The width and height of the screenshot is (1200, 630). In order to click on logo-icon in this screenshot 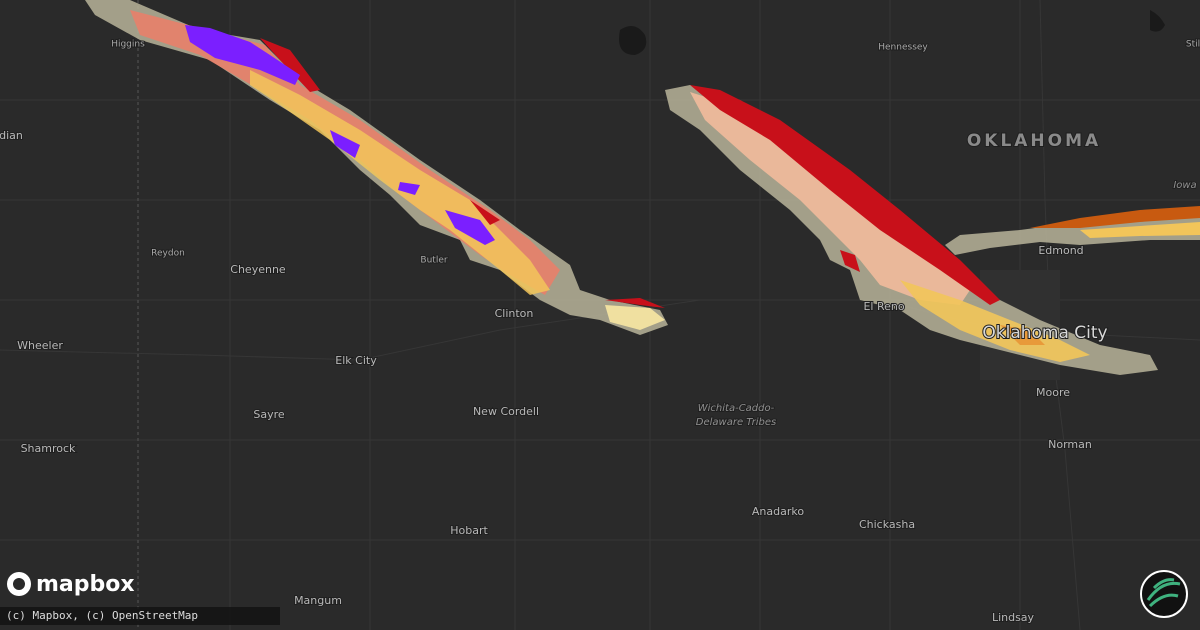, I will do `click(19, 584)`.